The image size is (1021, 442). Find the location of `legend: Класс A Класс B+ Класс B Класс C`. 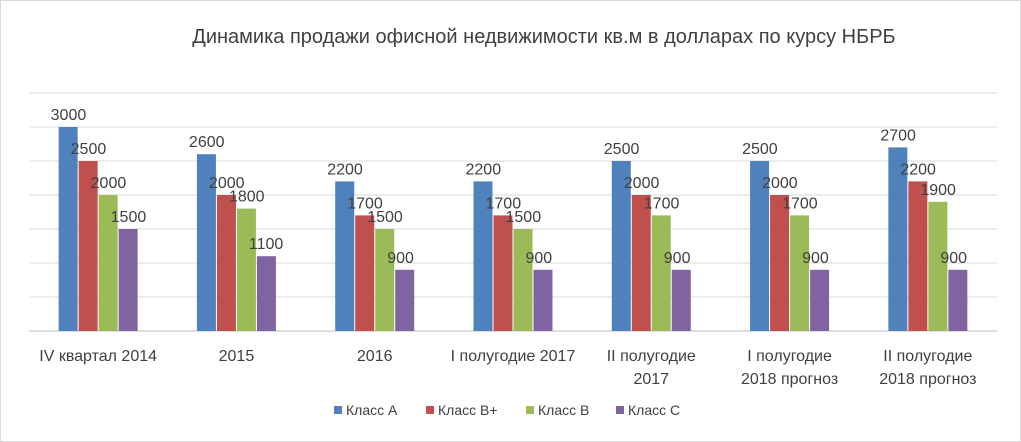

legend: Класс A Класс B+ Класс B Класс C is located at coordinates (507, 410).